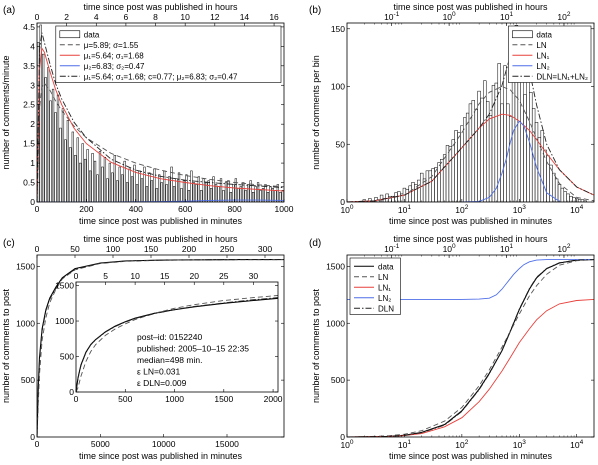  Describe the element at coordinates (155, 17) in the screenshot. I see `panel-a-x2tick-label: 8` at that location.